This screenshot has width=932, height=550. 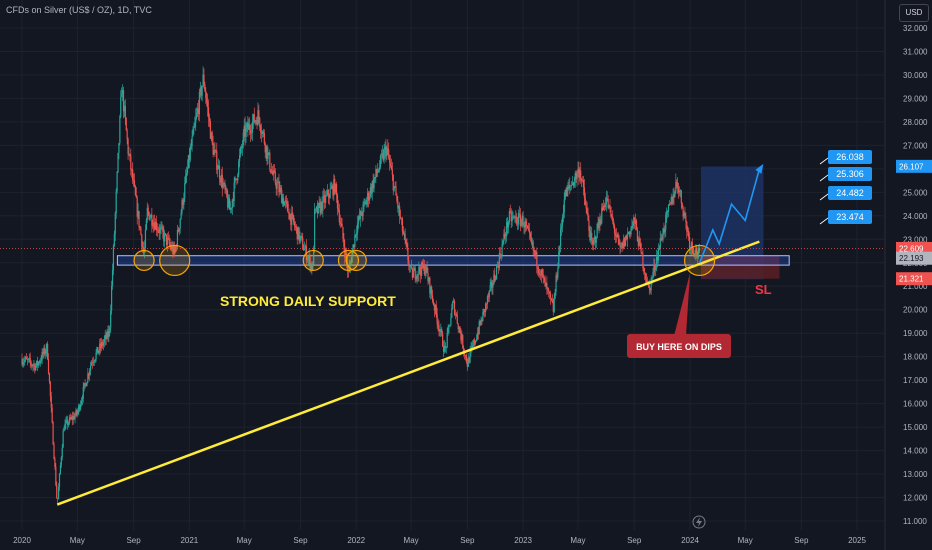 I want to click on x-tick-label: 2020, so click(x=22, y=540).